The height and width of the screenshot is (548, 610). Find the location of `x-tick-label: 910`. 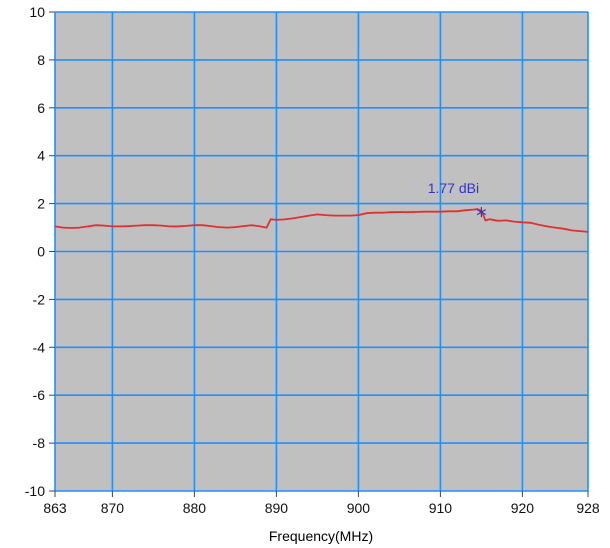

x-tick-label: 910 is located at coordinates (441, 508).